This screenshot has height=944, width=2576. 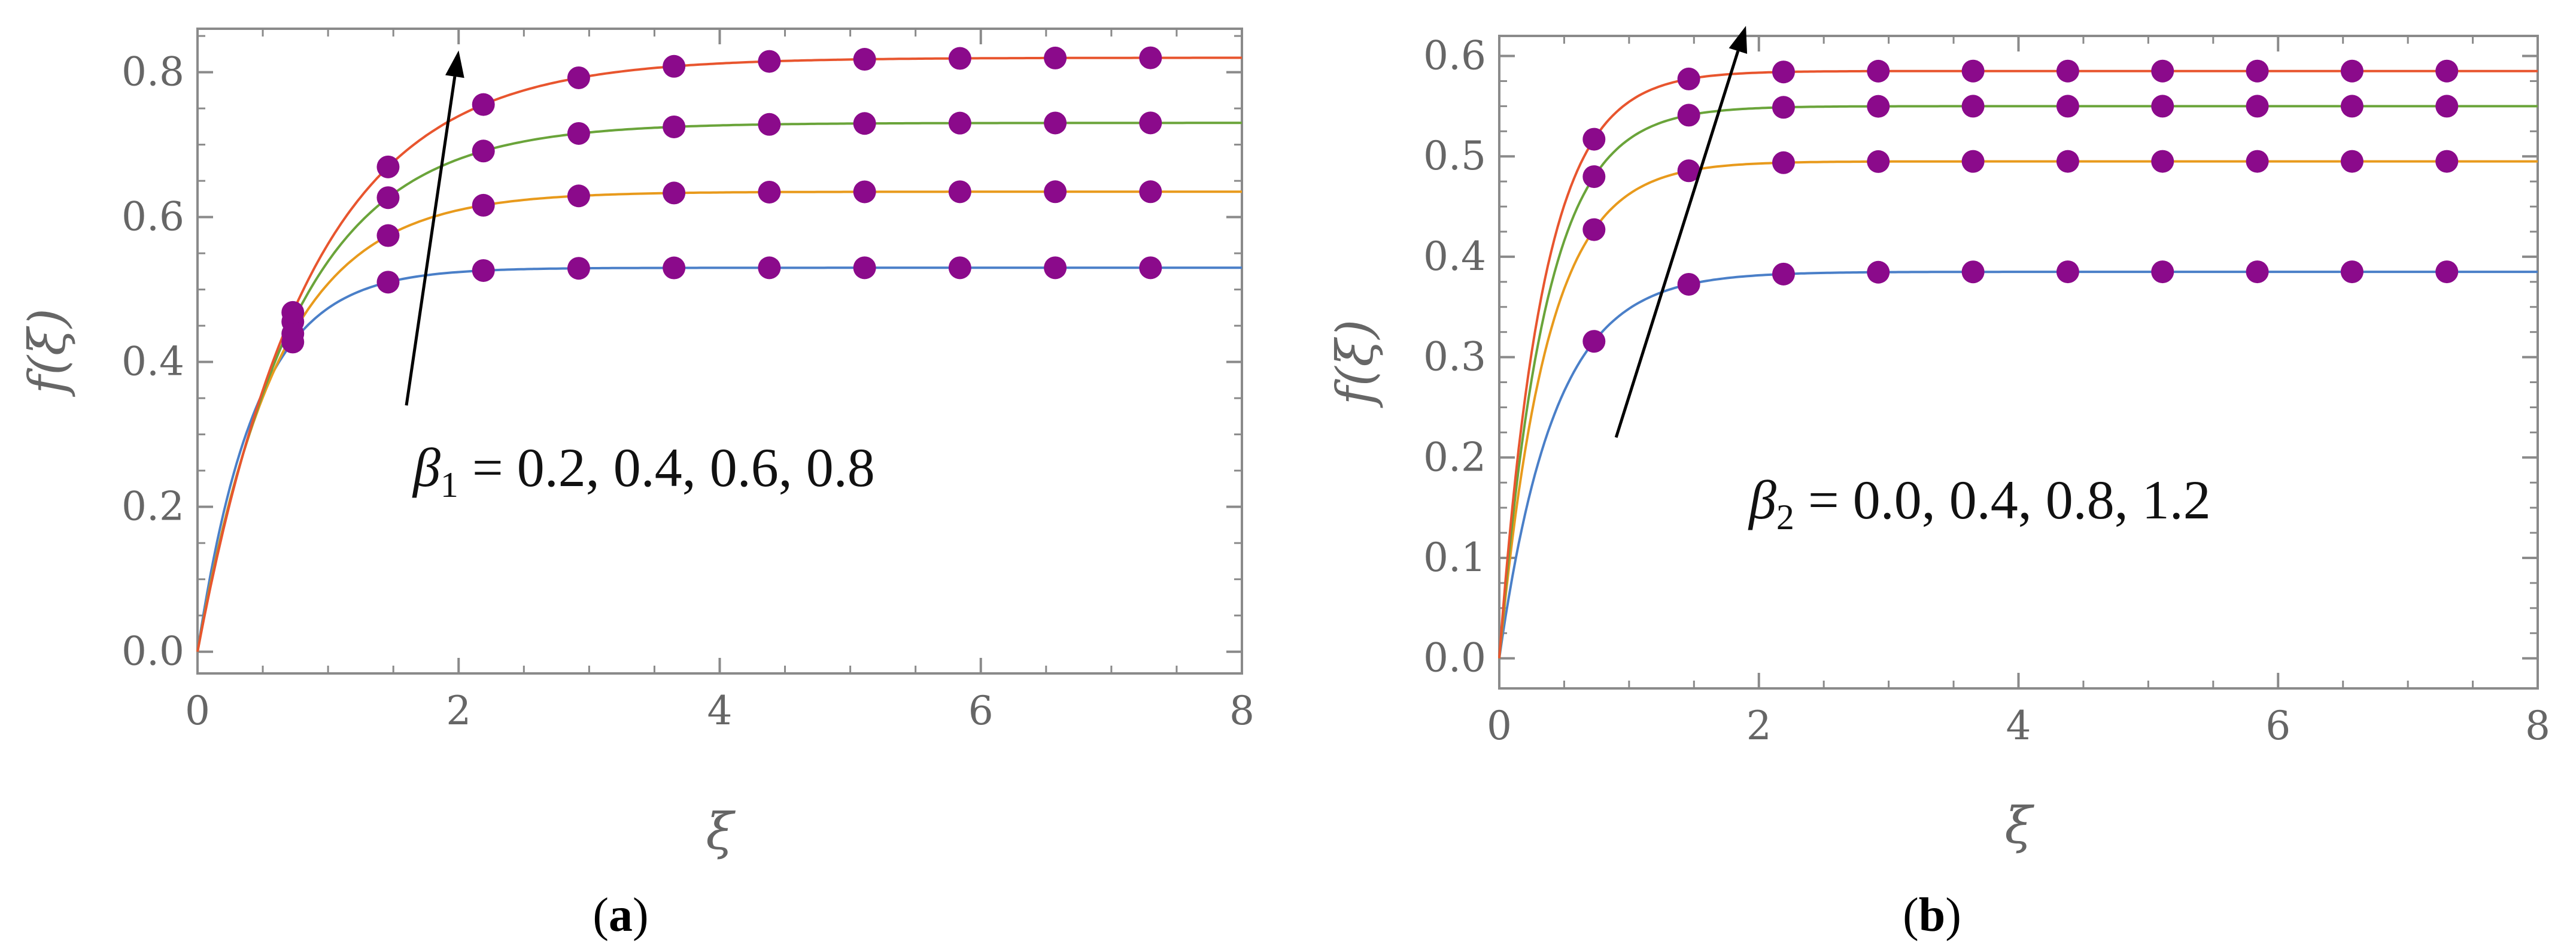 I want to click on panel-a-xtick-label: 6, so click(x=981, y=711).